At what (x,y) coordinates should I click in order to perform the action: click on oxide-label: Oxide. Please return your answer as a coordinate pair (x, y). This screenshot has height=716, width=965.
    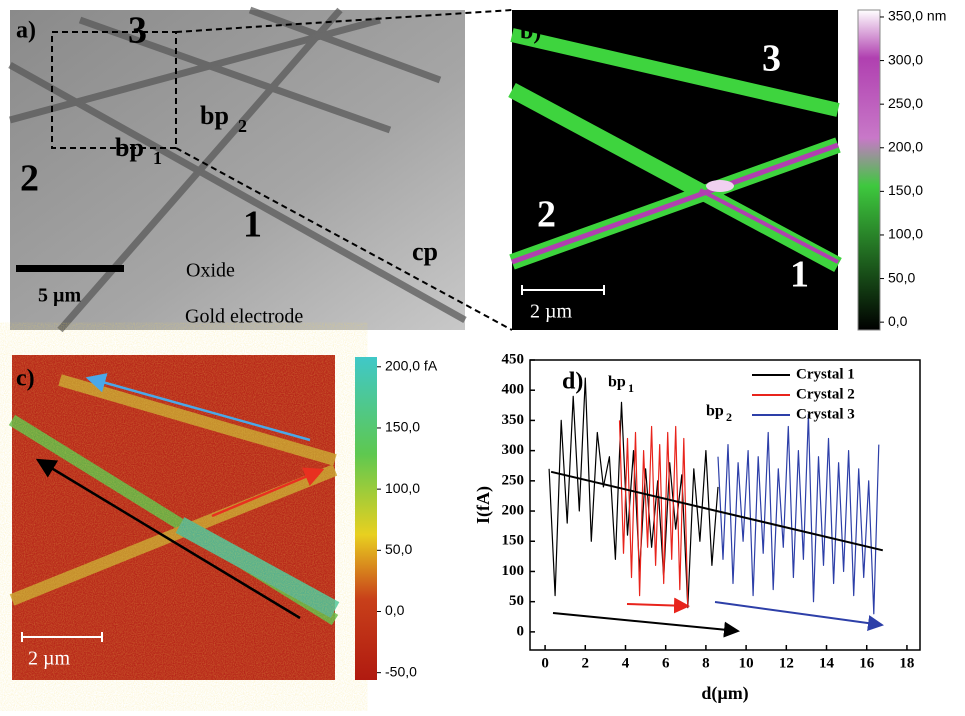
    Looking at the image, I should click on (210, 271).